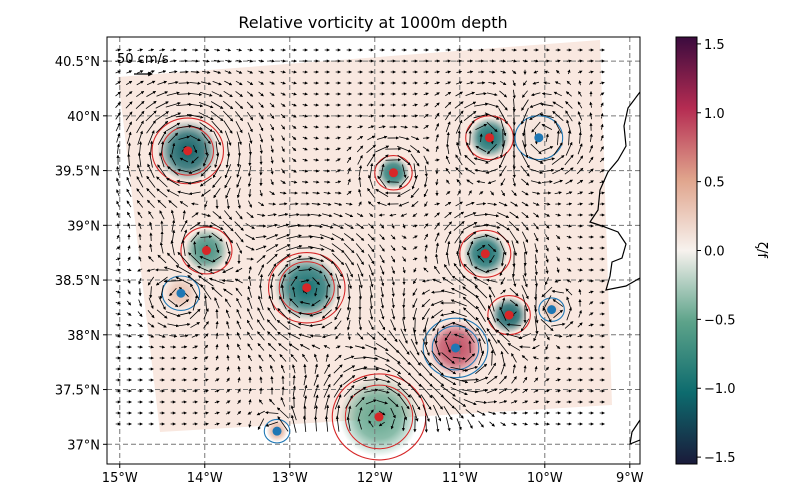 The image size is (800, 500). What do you see at coordinates (630, 478) in the screenshot?
I see `x-tick-label: 9°W` at bounding box center [630, 478].